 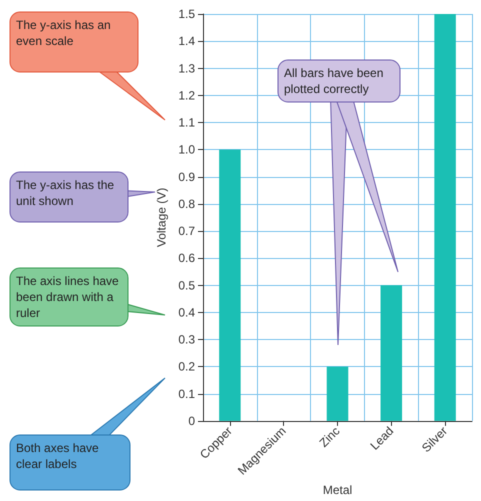 What do you see at coordinates (329, 437) in the screenshot?
I see `x-tick-label: Zinc` at bounding box center [329, 437].